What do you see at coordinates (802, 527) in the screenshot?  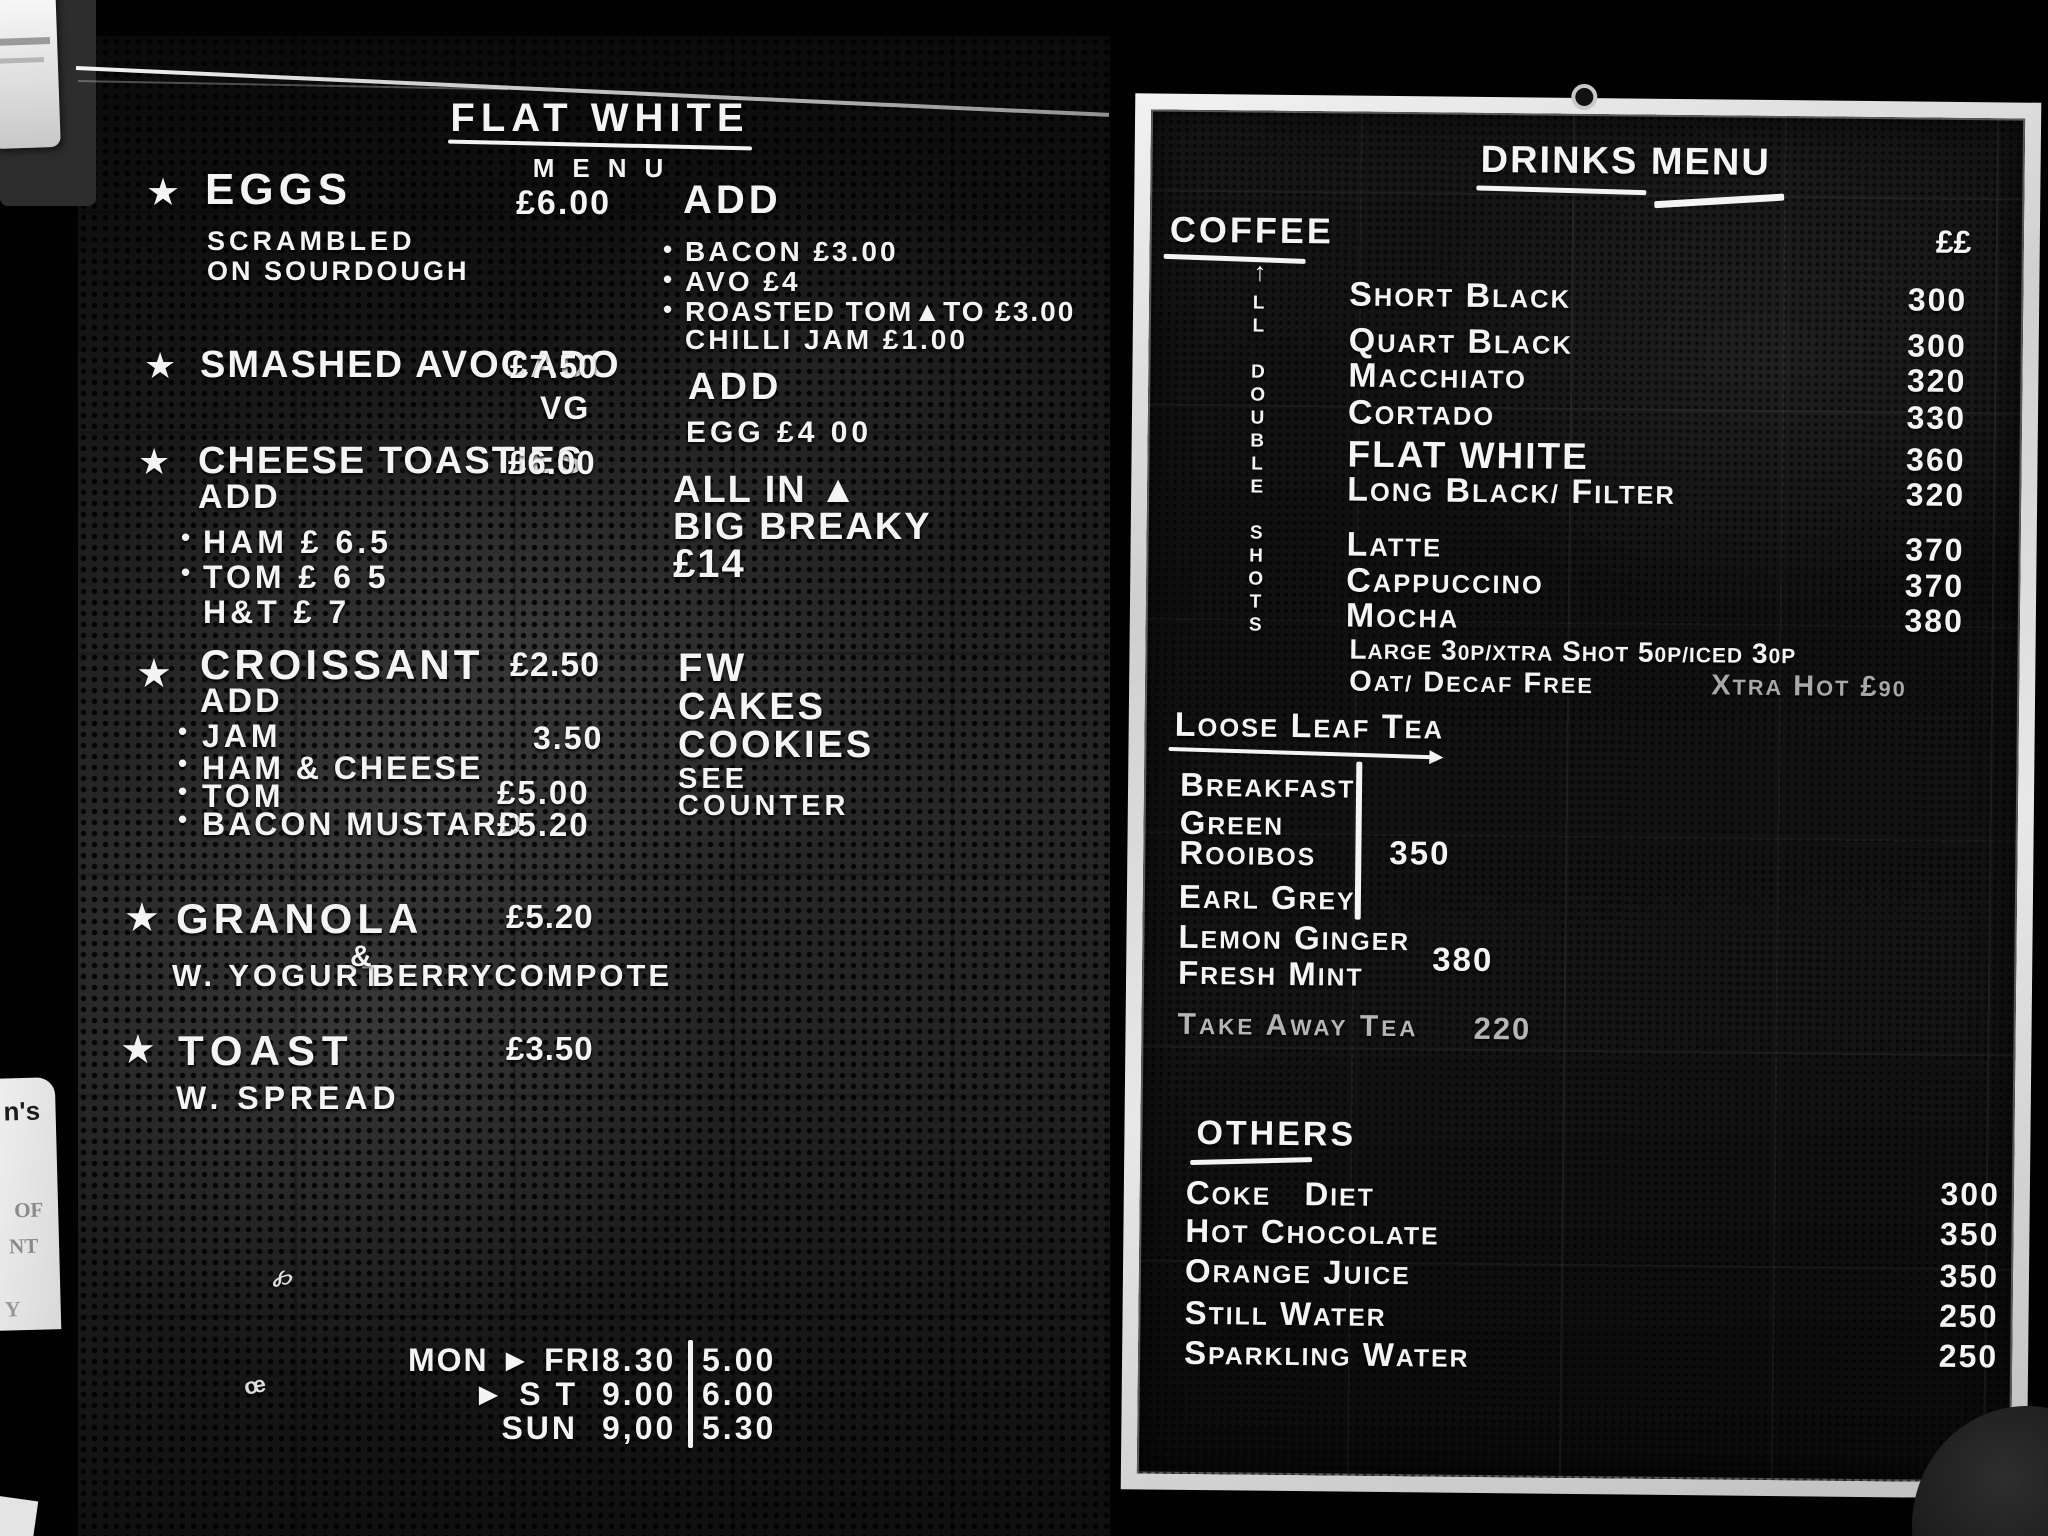 I see `combo-line: BIG BREAKY` at bounding box center [802, 527].